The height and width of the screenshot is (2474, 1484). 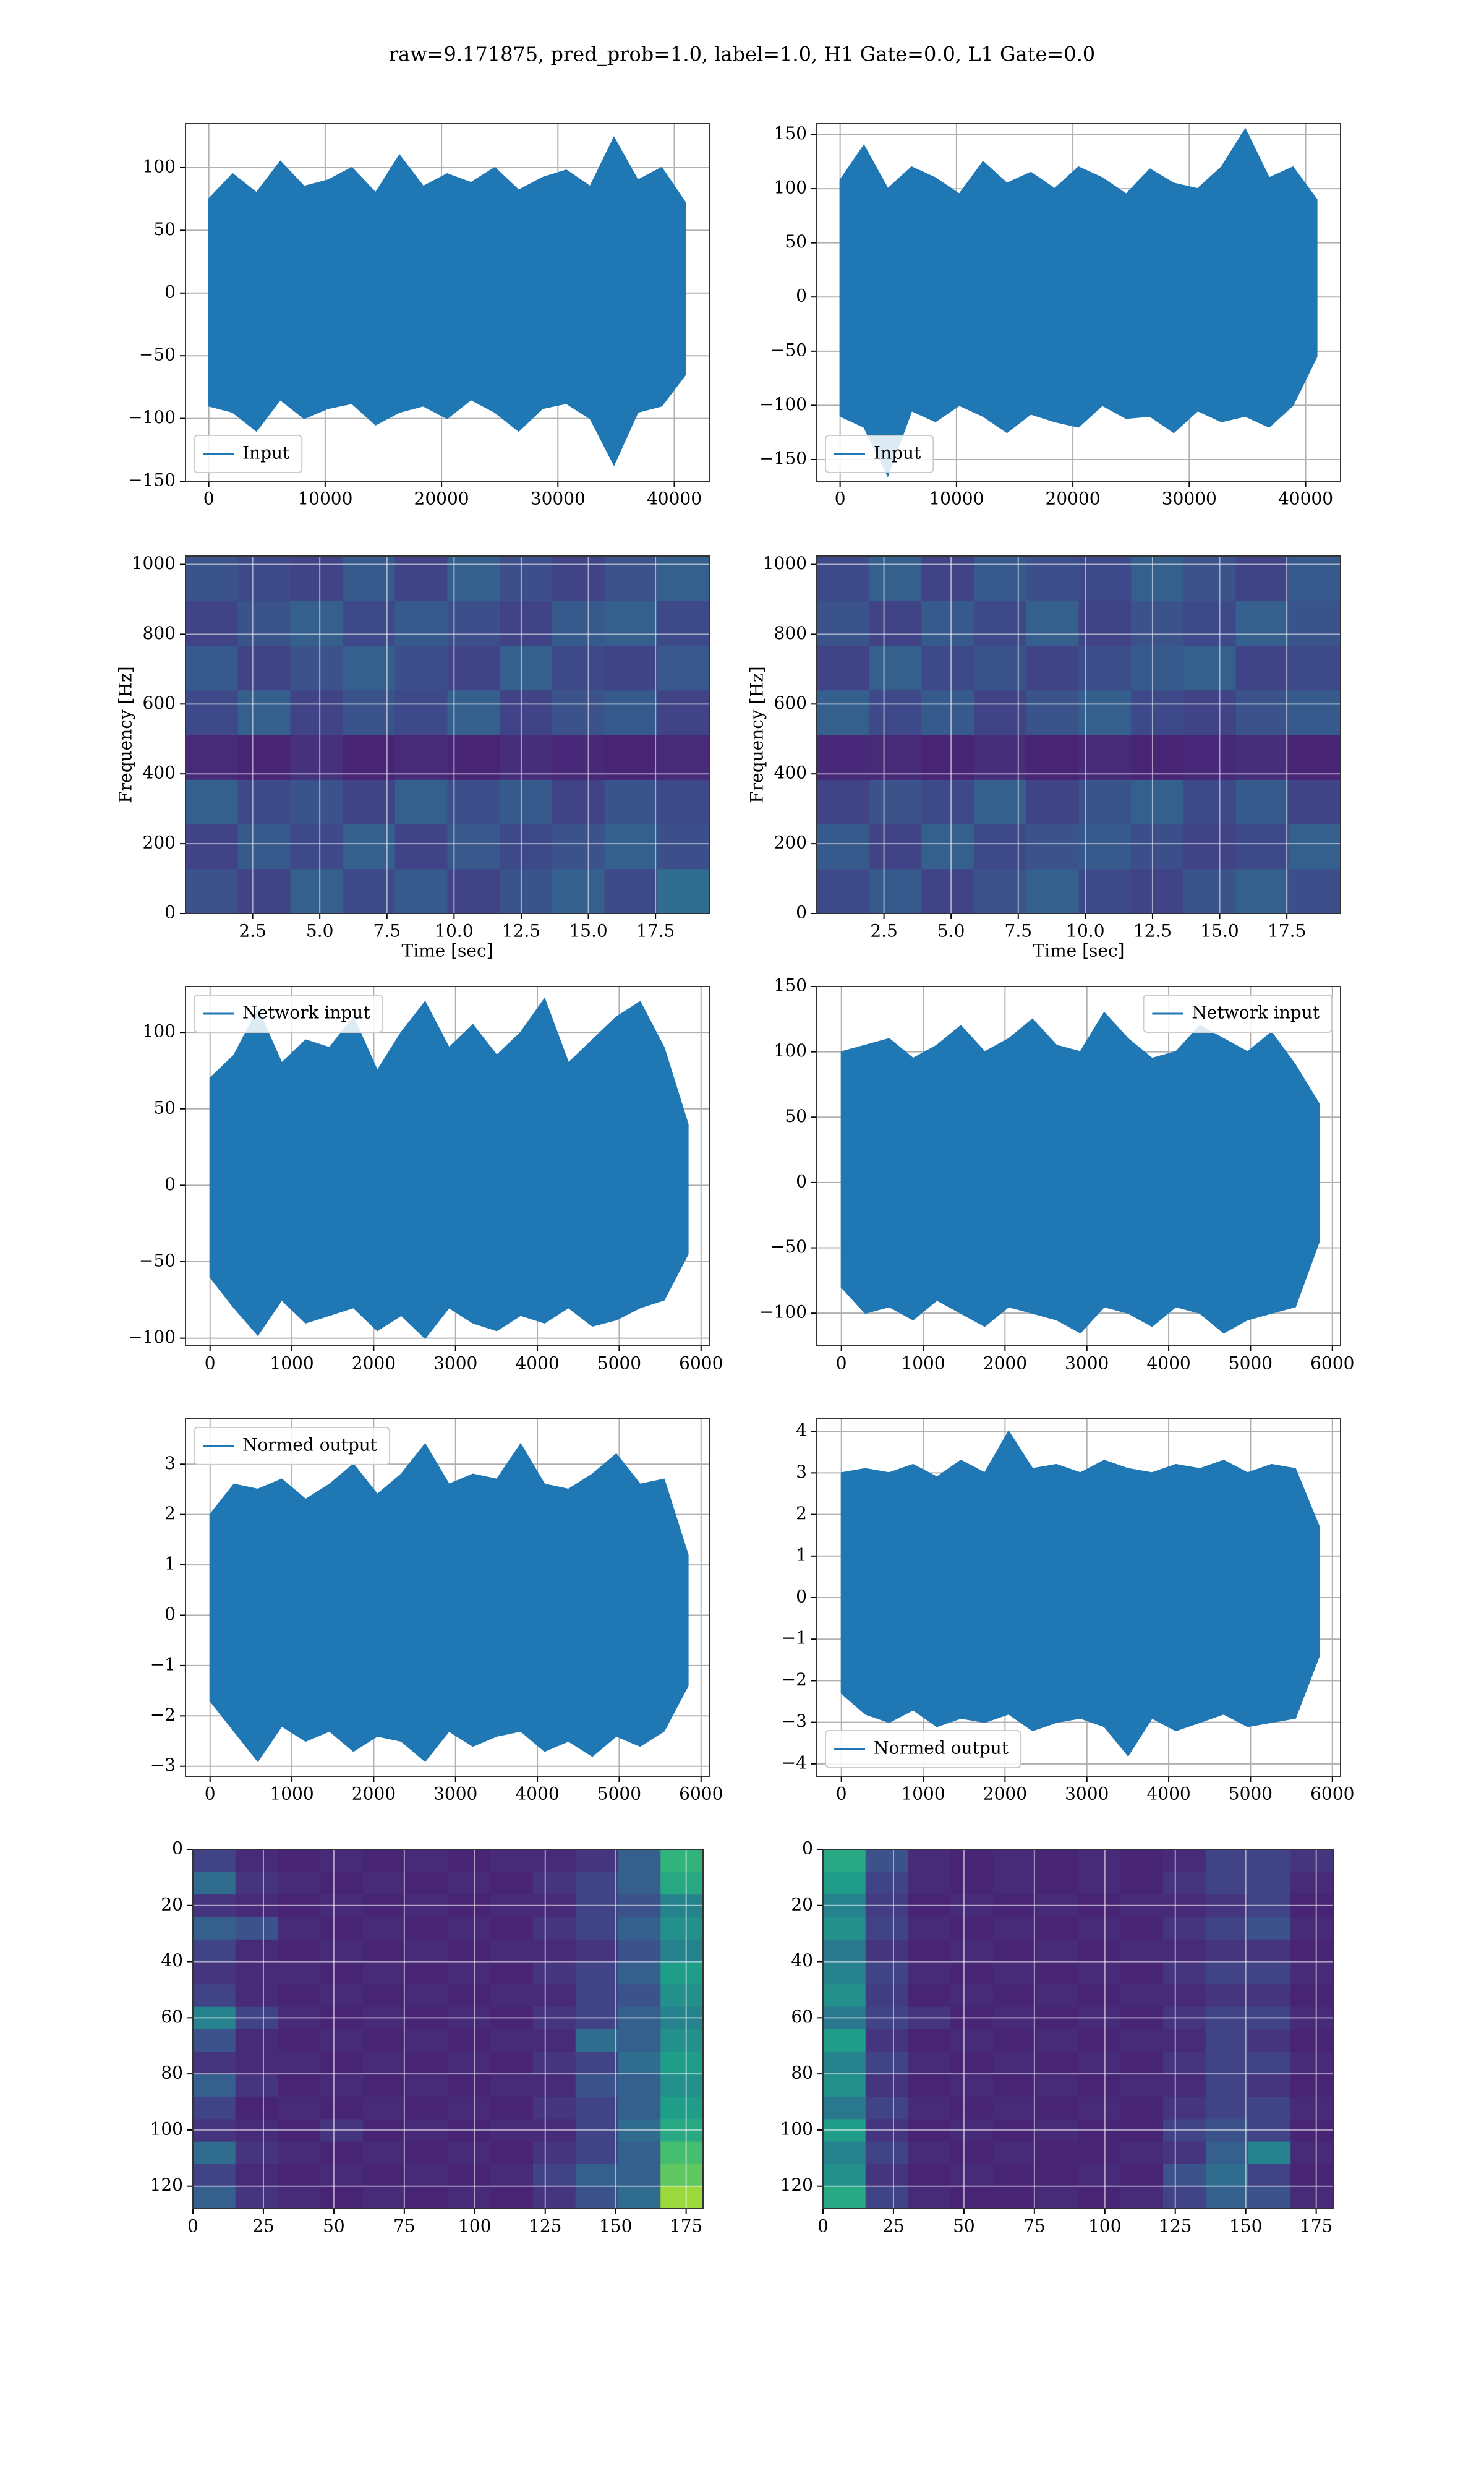 I want to click on x-tick-label: 2.5, so click(x=884, y=931).